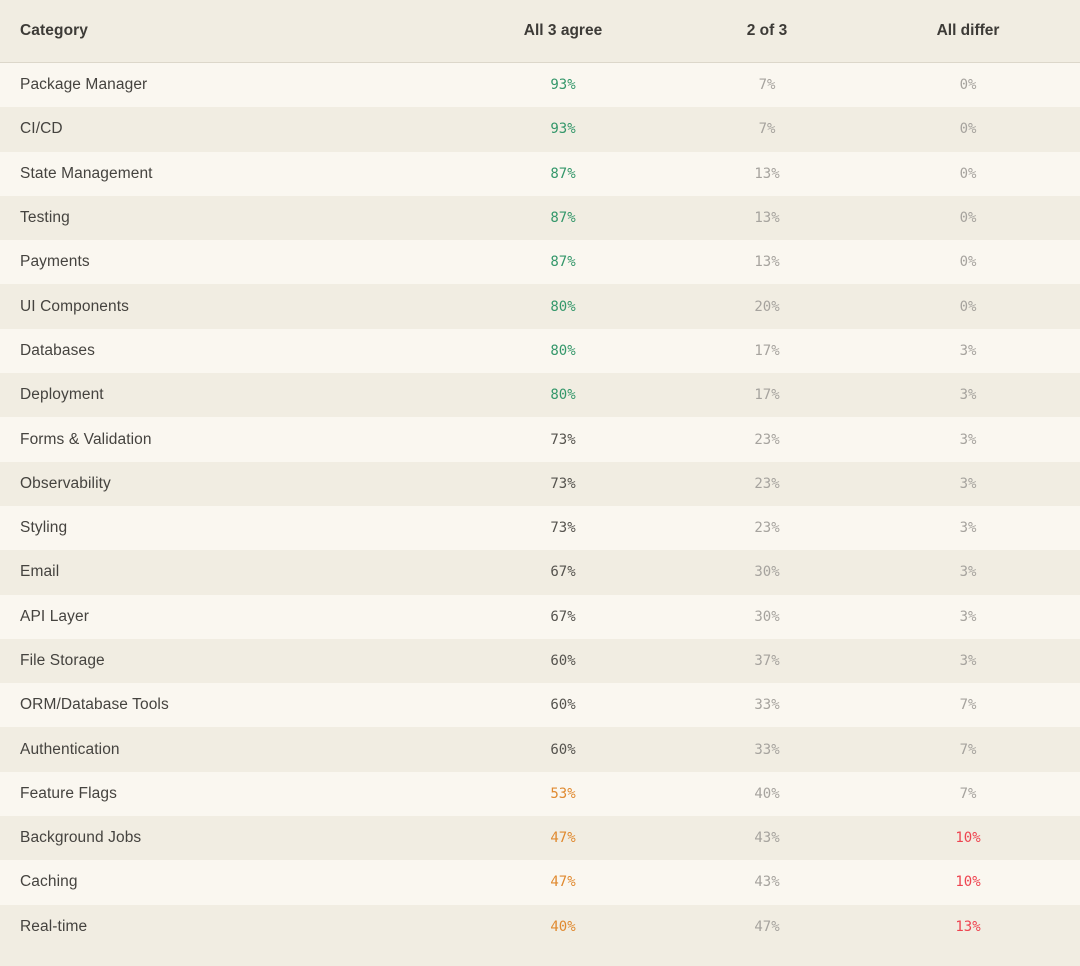  I want to click on category-cell: Testing, so click(45, 218).